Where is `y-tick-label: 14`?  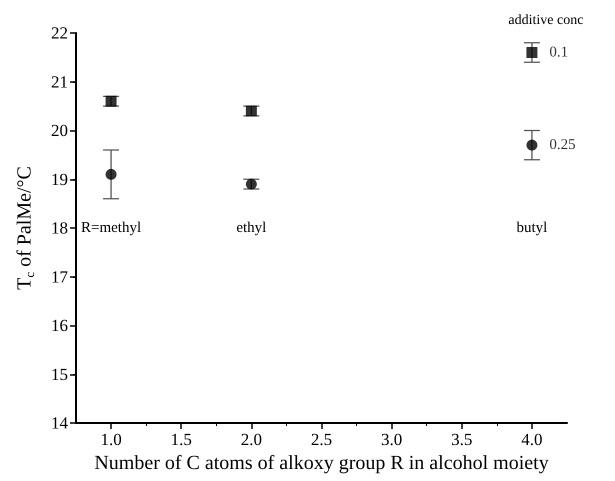 y-tick-label: 14 is located at coordinates (59, 423).